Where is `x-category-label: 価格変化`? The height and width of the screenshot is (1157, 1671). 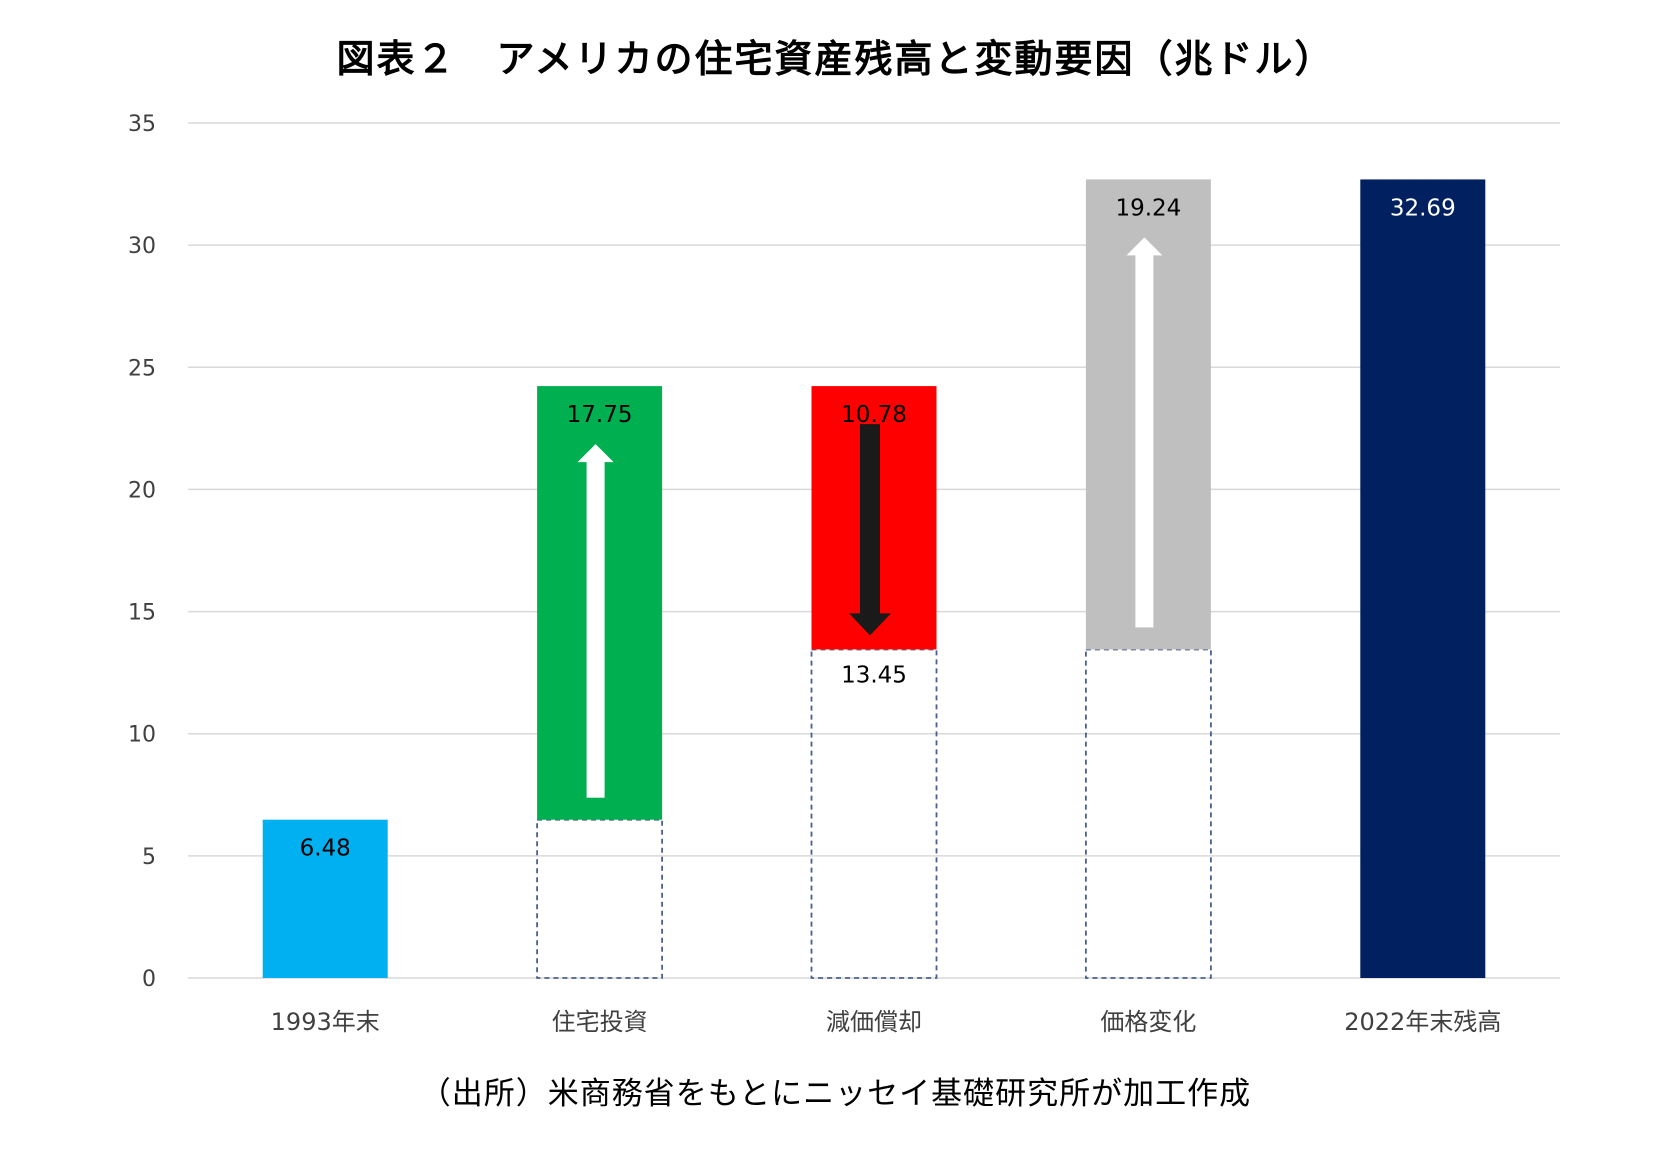
x-category-label: 価格変化 is located at coordinates (1148, 1022).